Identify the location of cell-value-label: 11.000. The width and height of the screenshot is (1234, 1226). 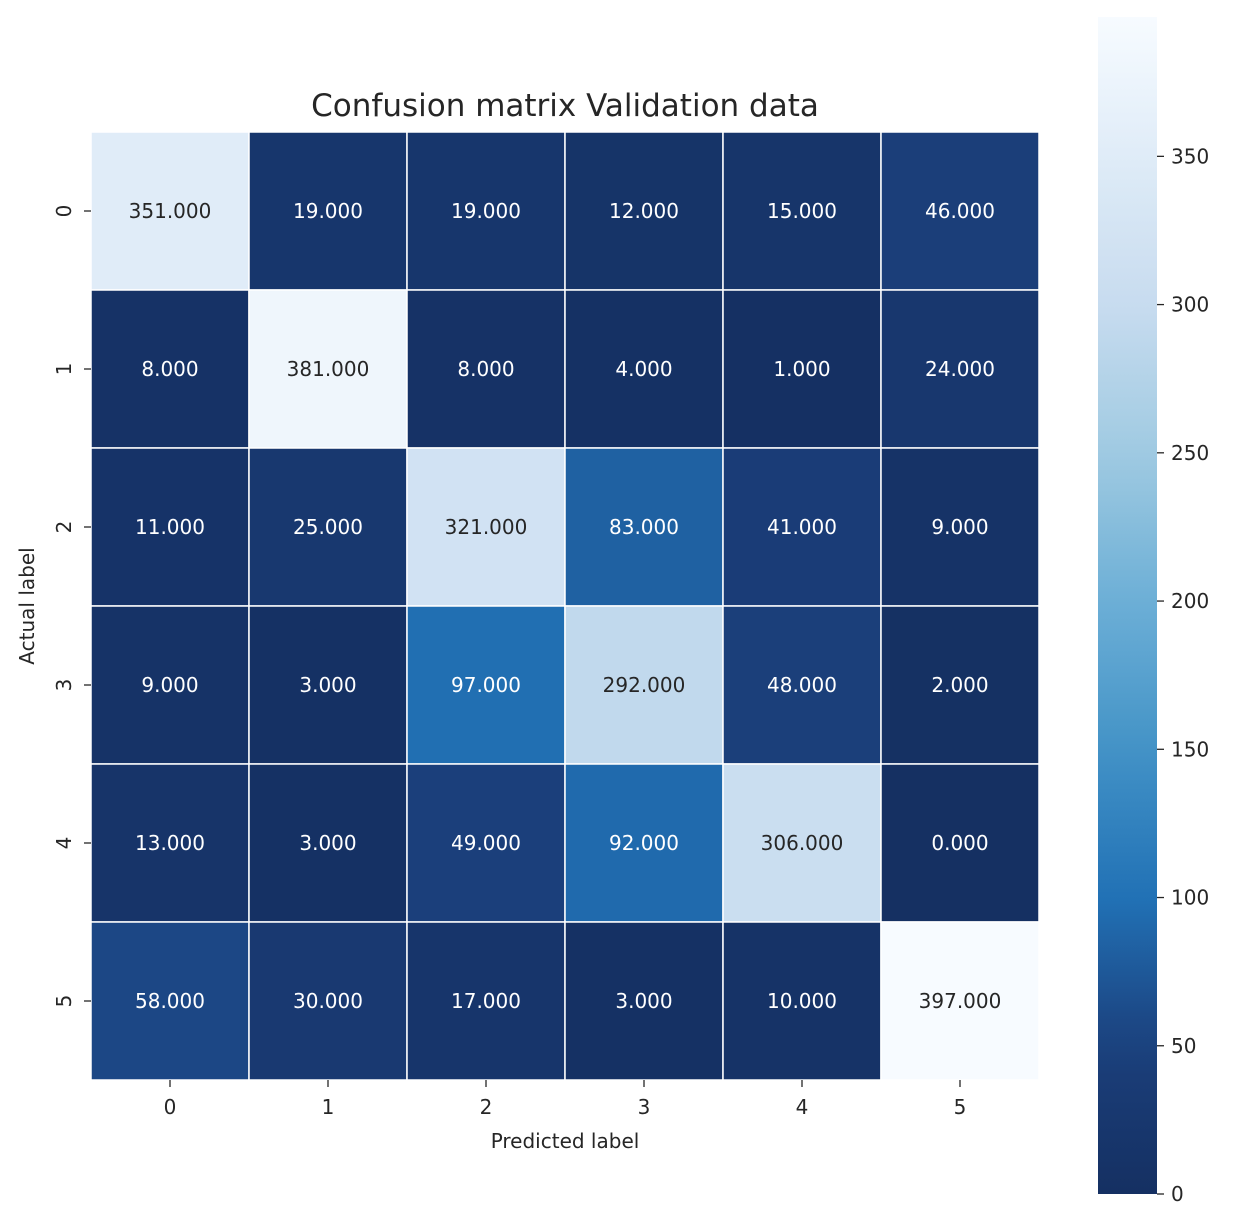
(170, 527).